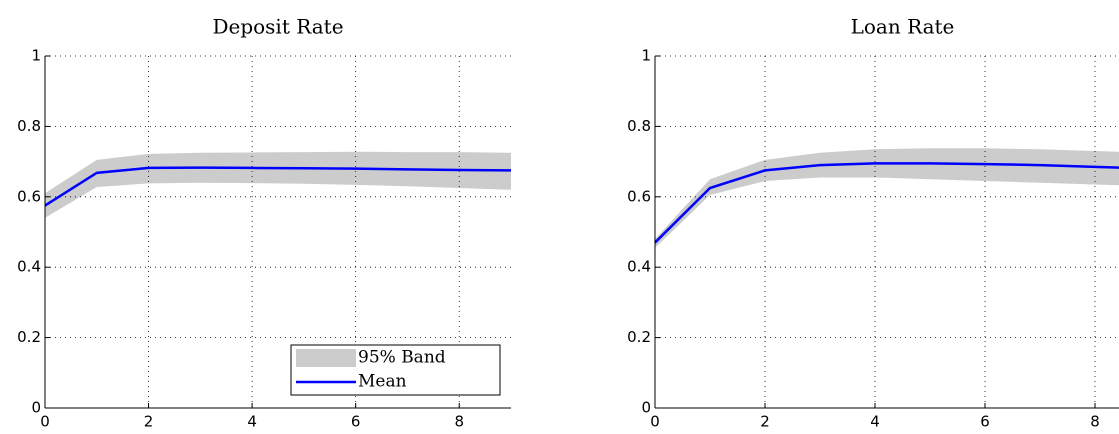 This screenshot has height=434, width=1119. What do you see at coordinates (326, 358) in the screenshot?
I see `legend-swatch` at bounding box center [326, 358].